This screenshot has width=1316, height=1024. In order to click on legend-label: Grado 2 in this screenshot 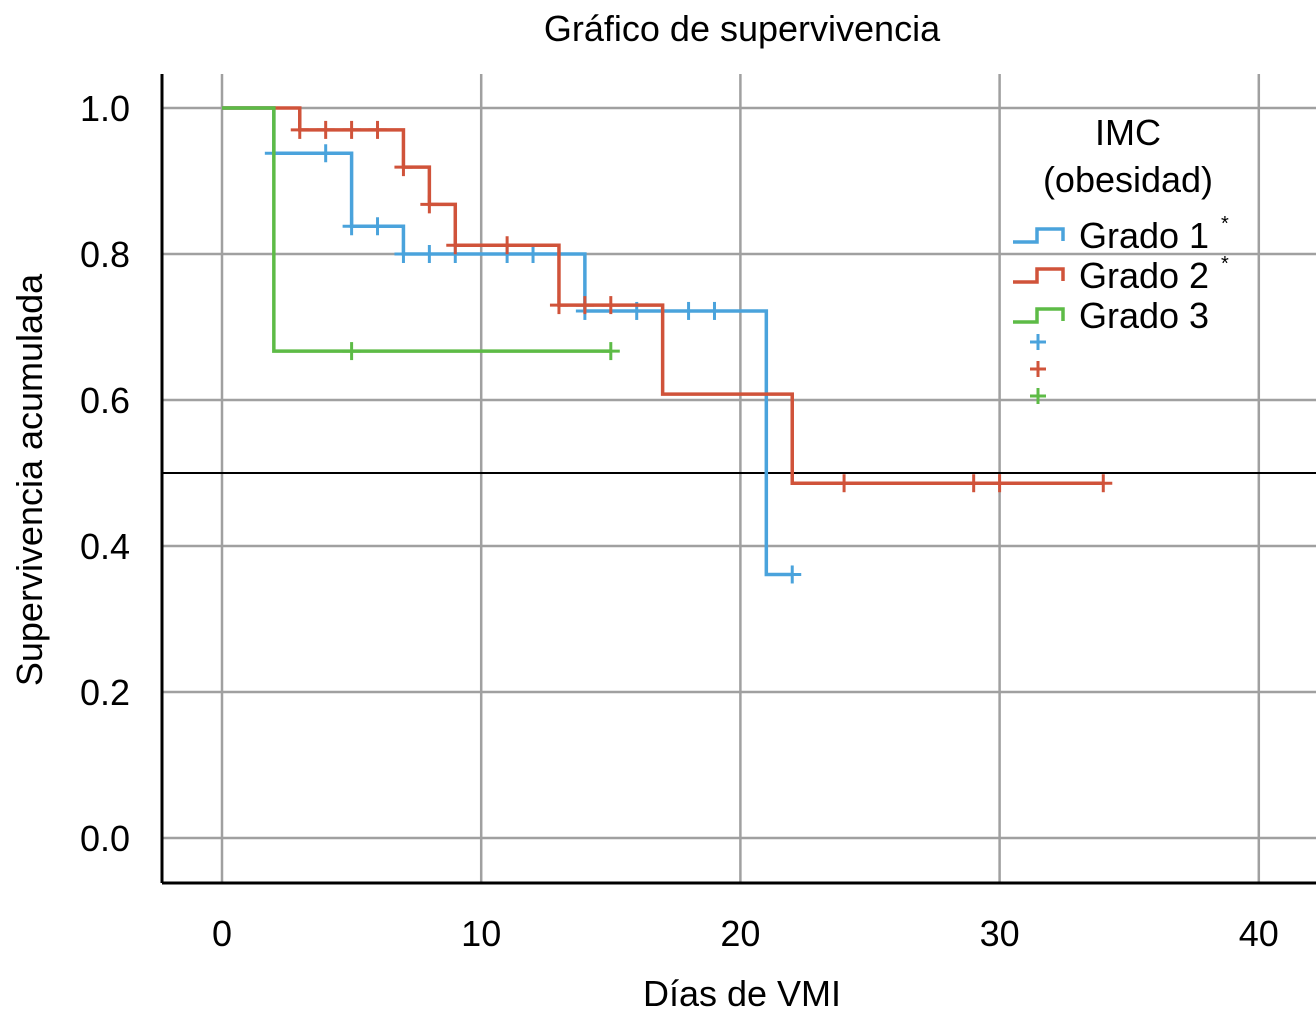, I will do `click(1144, 275)`.